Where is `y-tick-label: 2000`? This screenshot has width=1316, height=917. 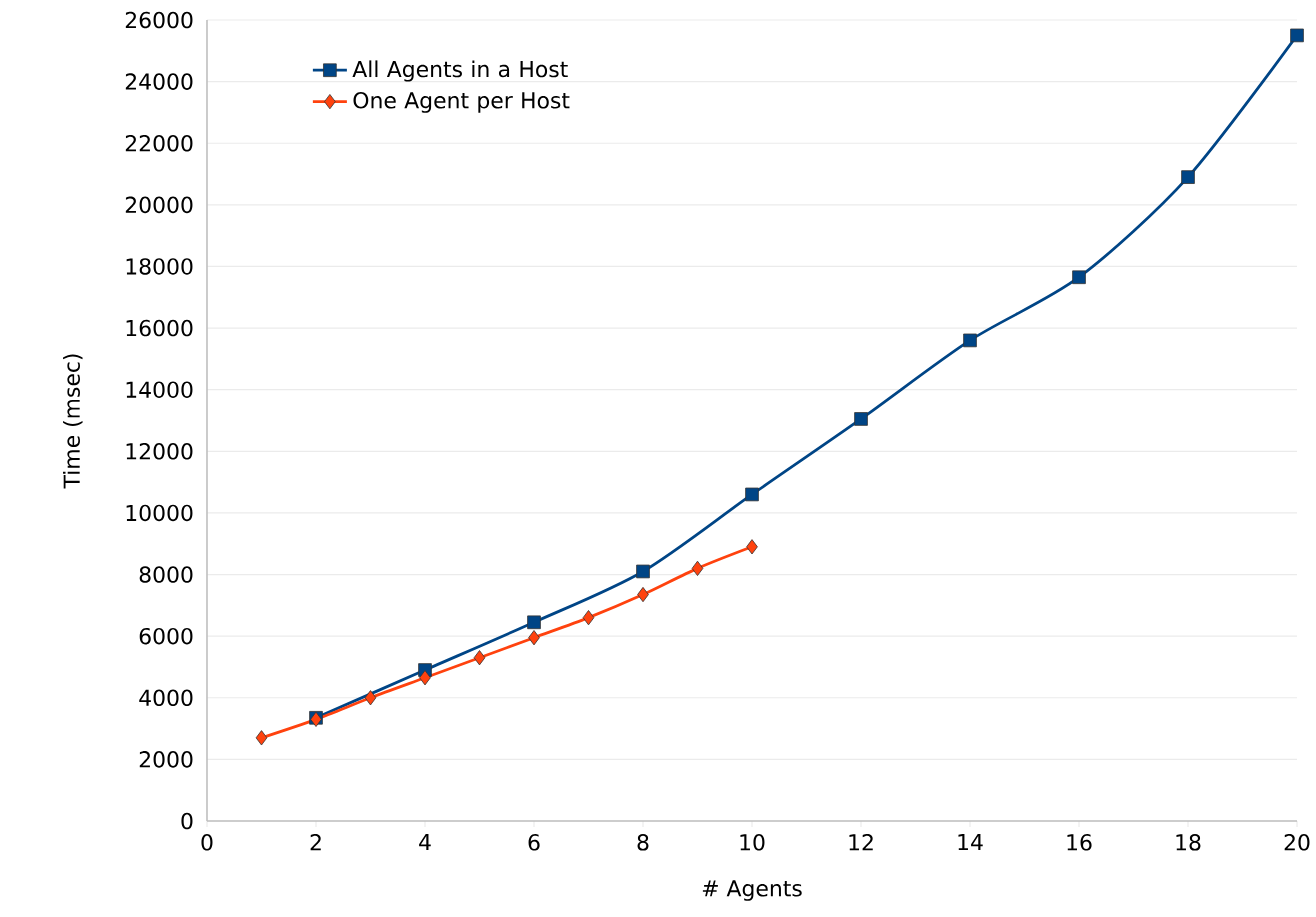
y-tick-label: 2000 is located at coordinates (166, 759).